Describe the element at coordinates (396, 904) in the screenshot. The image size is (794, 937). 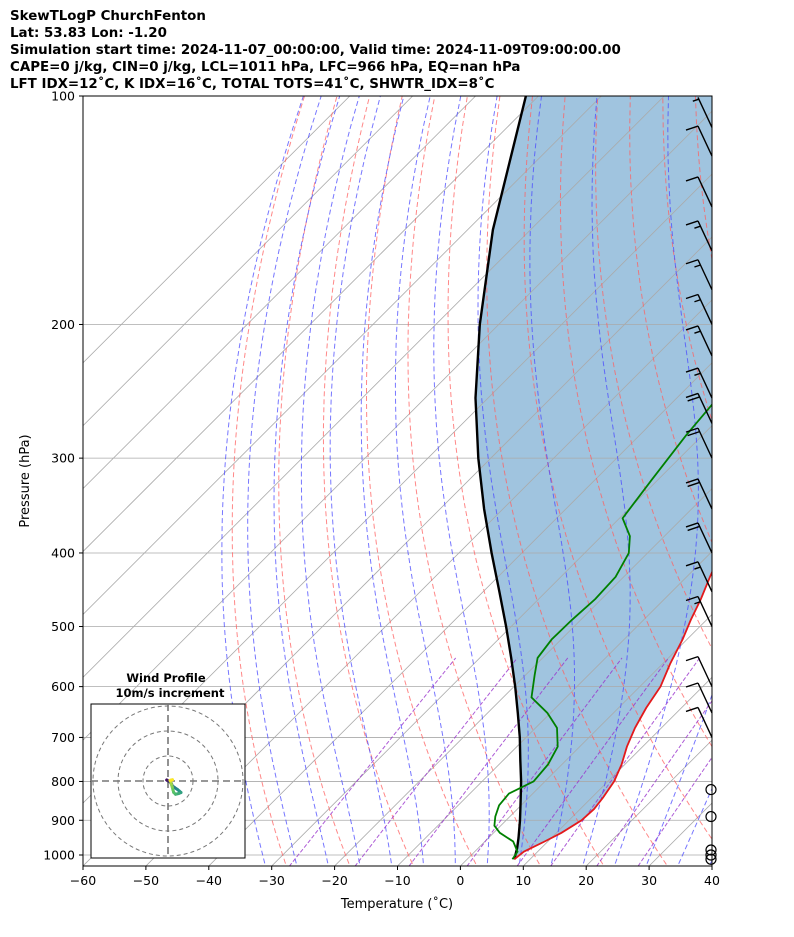
I see `x-axis-label: Temperature (˚C)` at that location.